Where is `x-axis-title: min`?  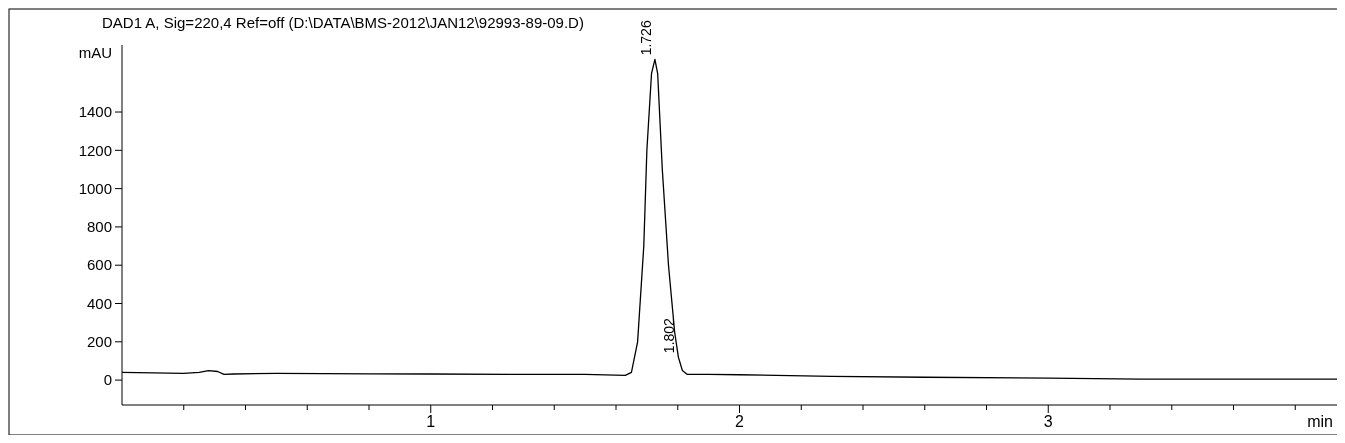
x-axis-title: min is located at coordinates (1320, 421).